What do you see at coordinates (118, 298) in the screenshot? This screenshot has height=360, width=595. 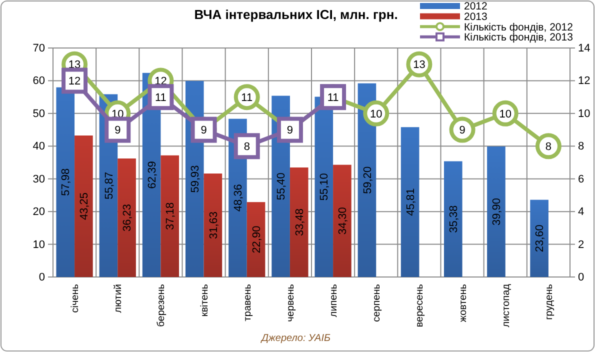 I see `x-tick-label: лютий` at bounding box center [118, 298].